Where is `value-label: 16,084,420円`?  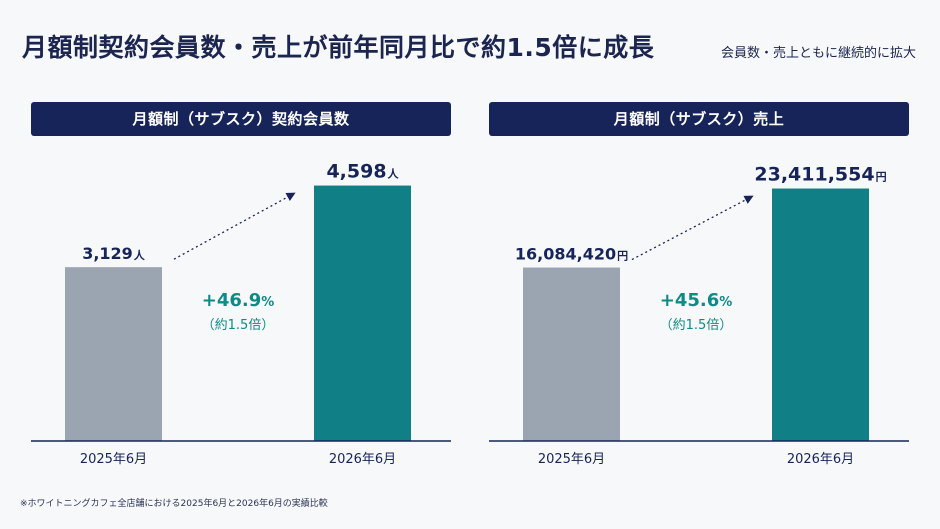
value-label: 16,084,420円 is located at coordinates (571, 254).